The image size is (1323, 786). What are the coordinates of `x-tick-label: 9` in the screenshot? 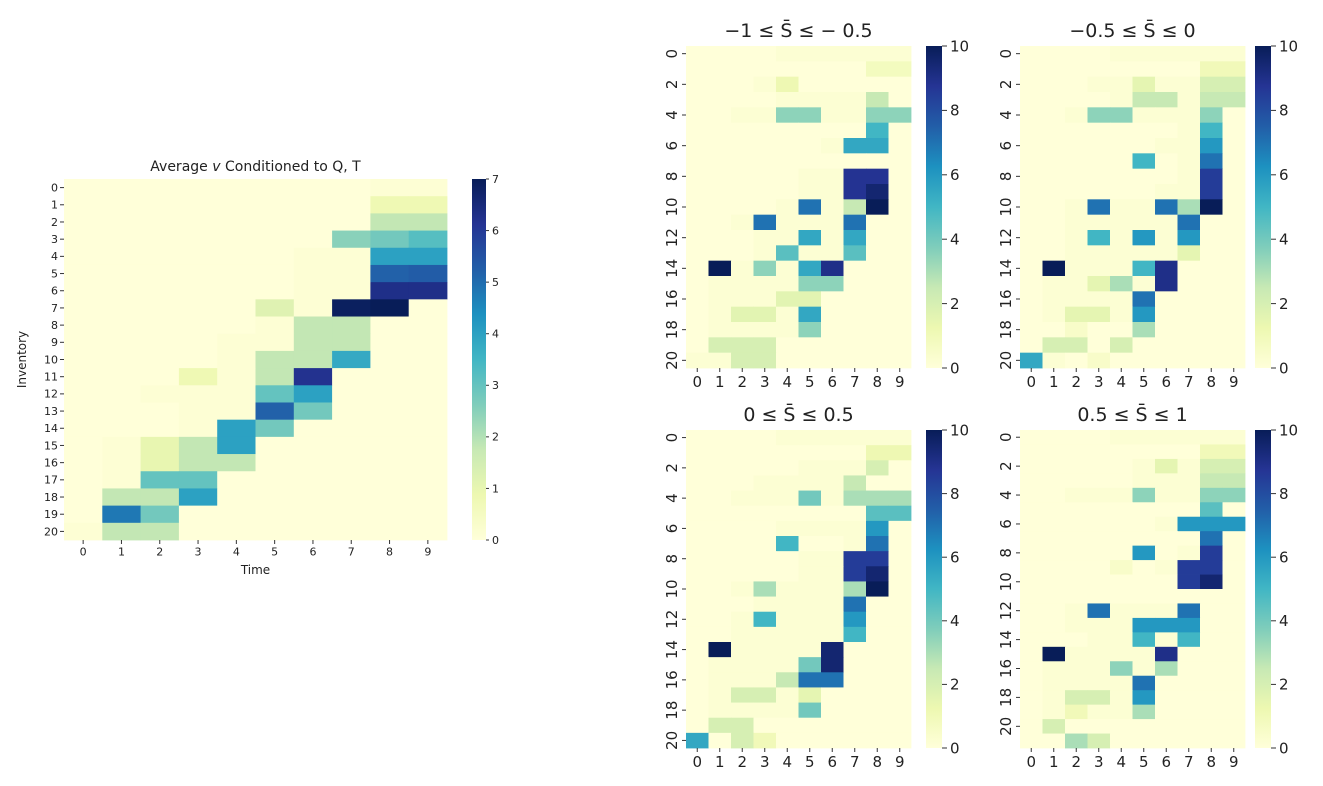 It's located at (1234, 382).